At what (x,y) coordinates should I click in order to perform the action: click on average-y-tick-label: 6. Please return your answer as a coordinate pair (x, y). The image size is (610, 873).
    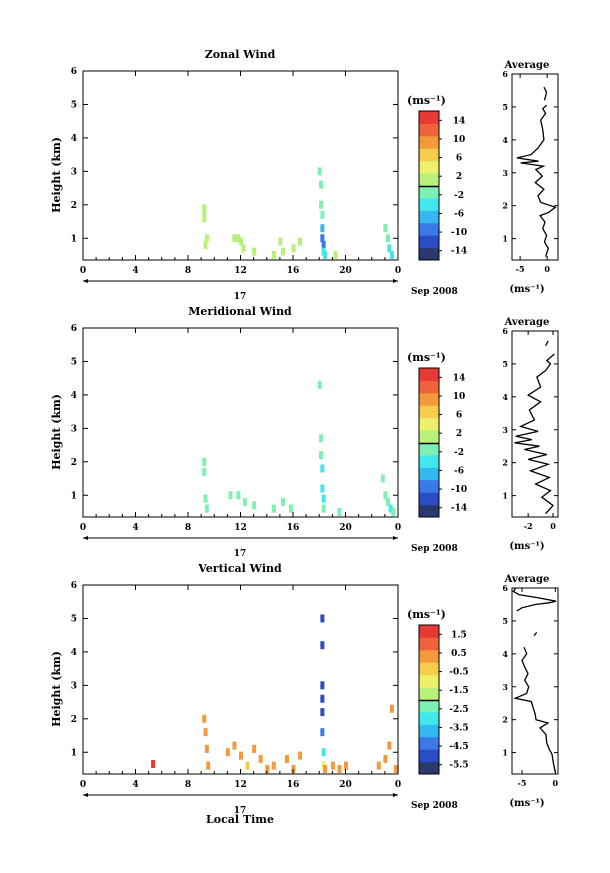
    Looking at the image, I should click on (505, 74).